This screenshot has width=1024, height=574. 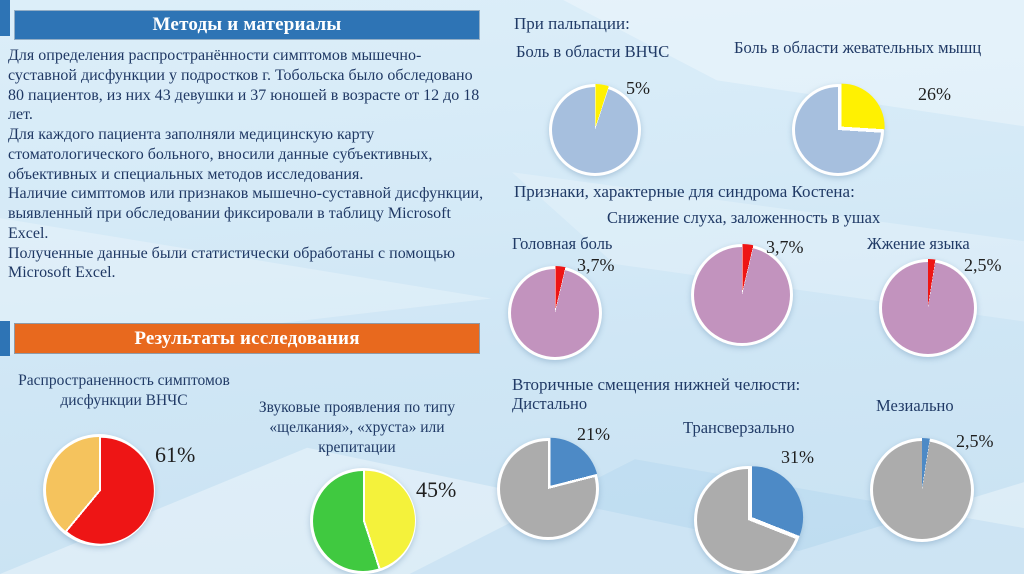 I want to click on pie-title-headache: Головная боль, so click(x=562, y=243).